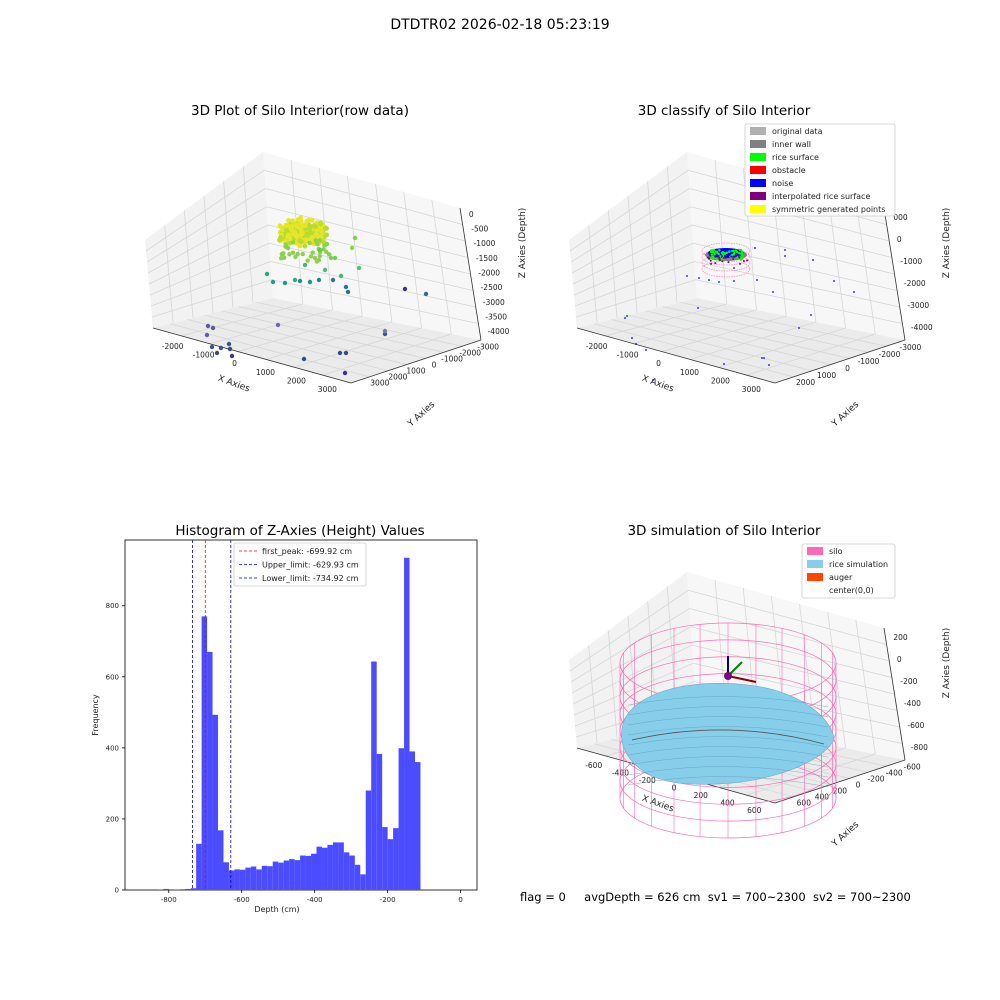 Image resolution: width=1000 pixels, height=1000 pixels. I want to click on panel3-legend-label: Upper_limit: -629.93 cm, so click(310, 565).